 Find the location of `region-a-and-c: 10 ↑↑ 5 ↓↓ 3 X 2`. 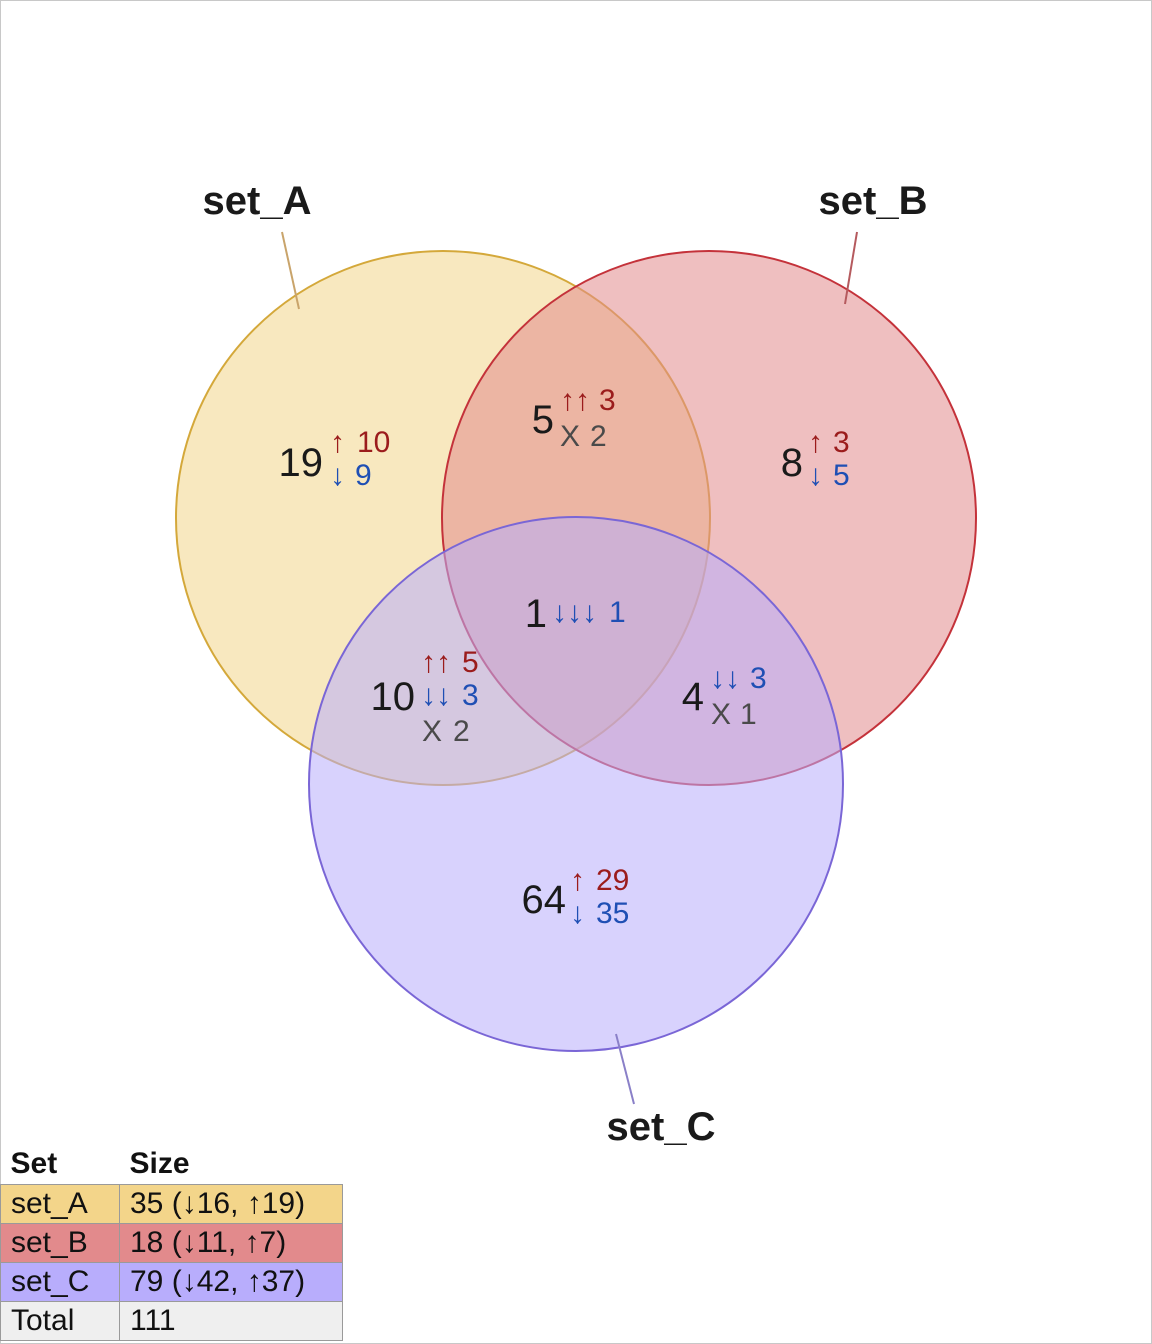

region-a-and-c: 10 ↑↑ 5 ↓↓ 3 X 2 is located at coordinates (425, 697).